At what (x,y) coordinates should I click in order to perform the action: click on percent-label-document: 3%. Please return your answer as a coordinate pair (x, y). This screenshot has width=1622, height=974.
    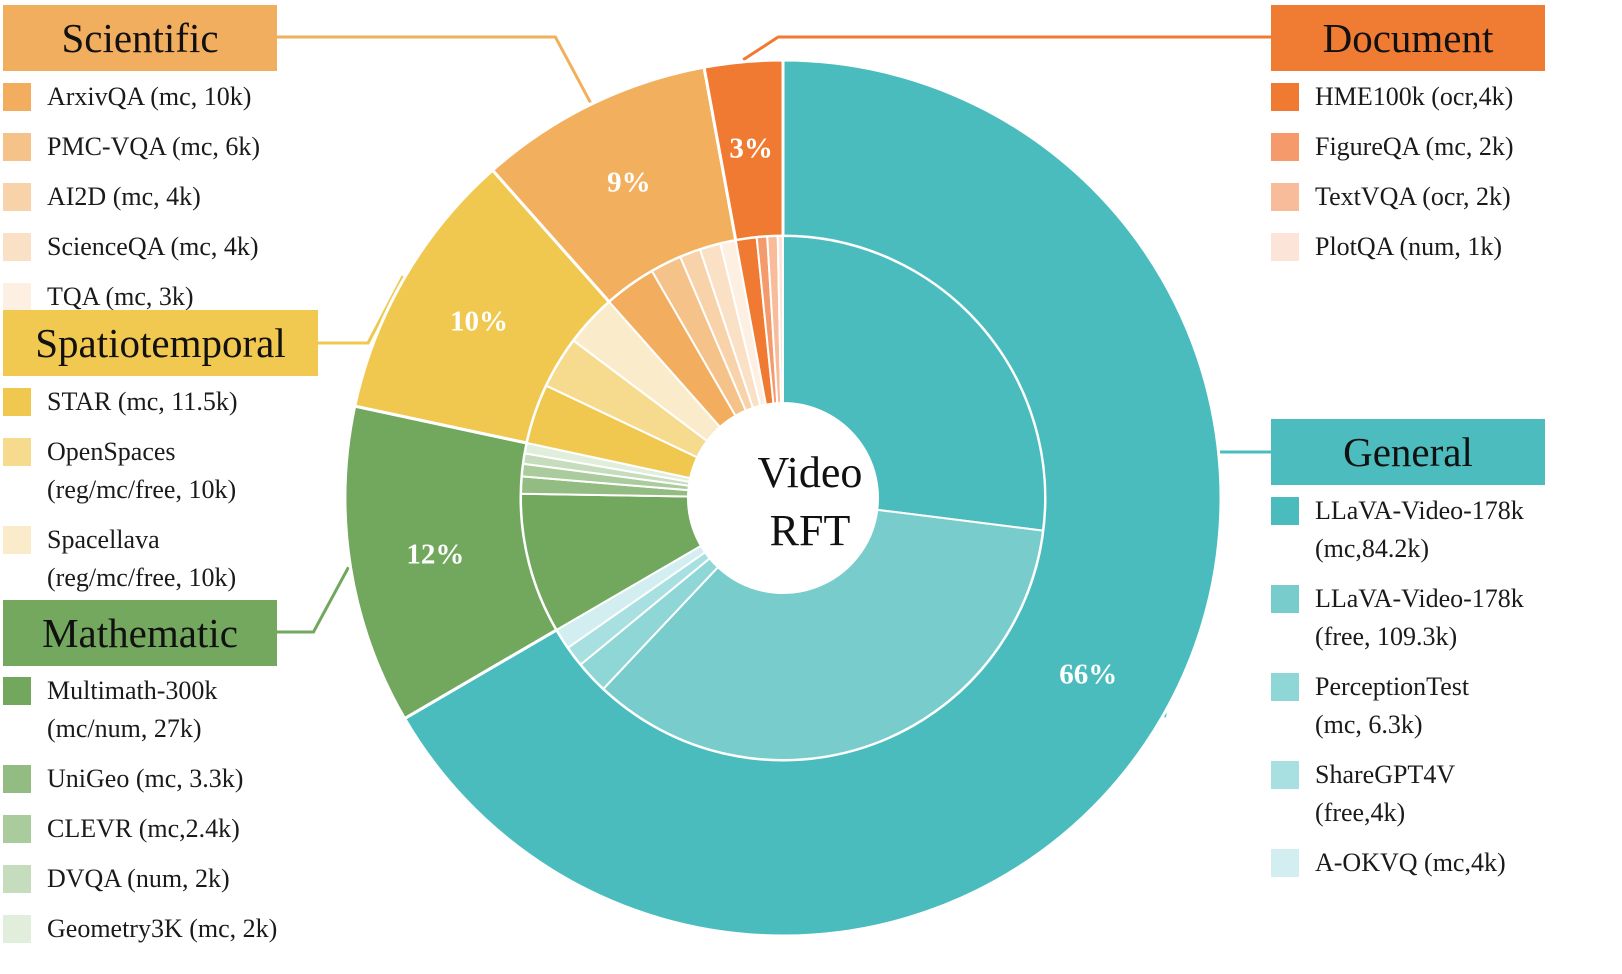
    Looking at the image, I should click on (751, 148).